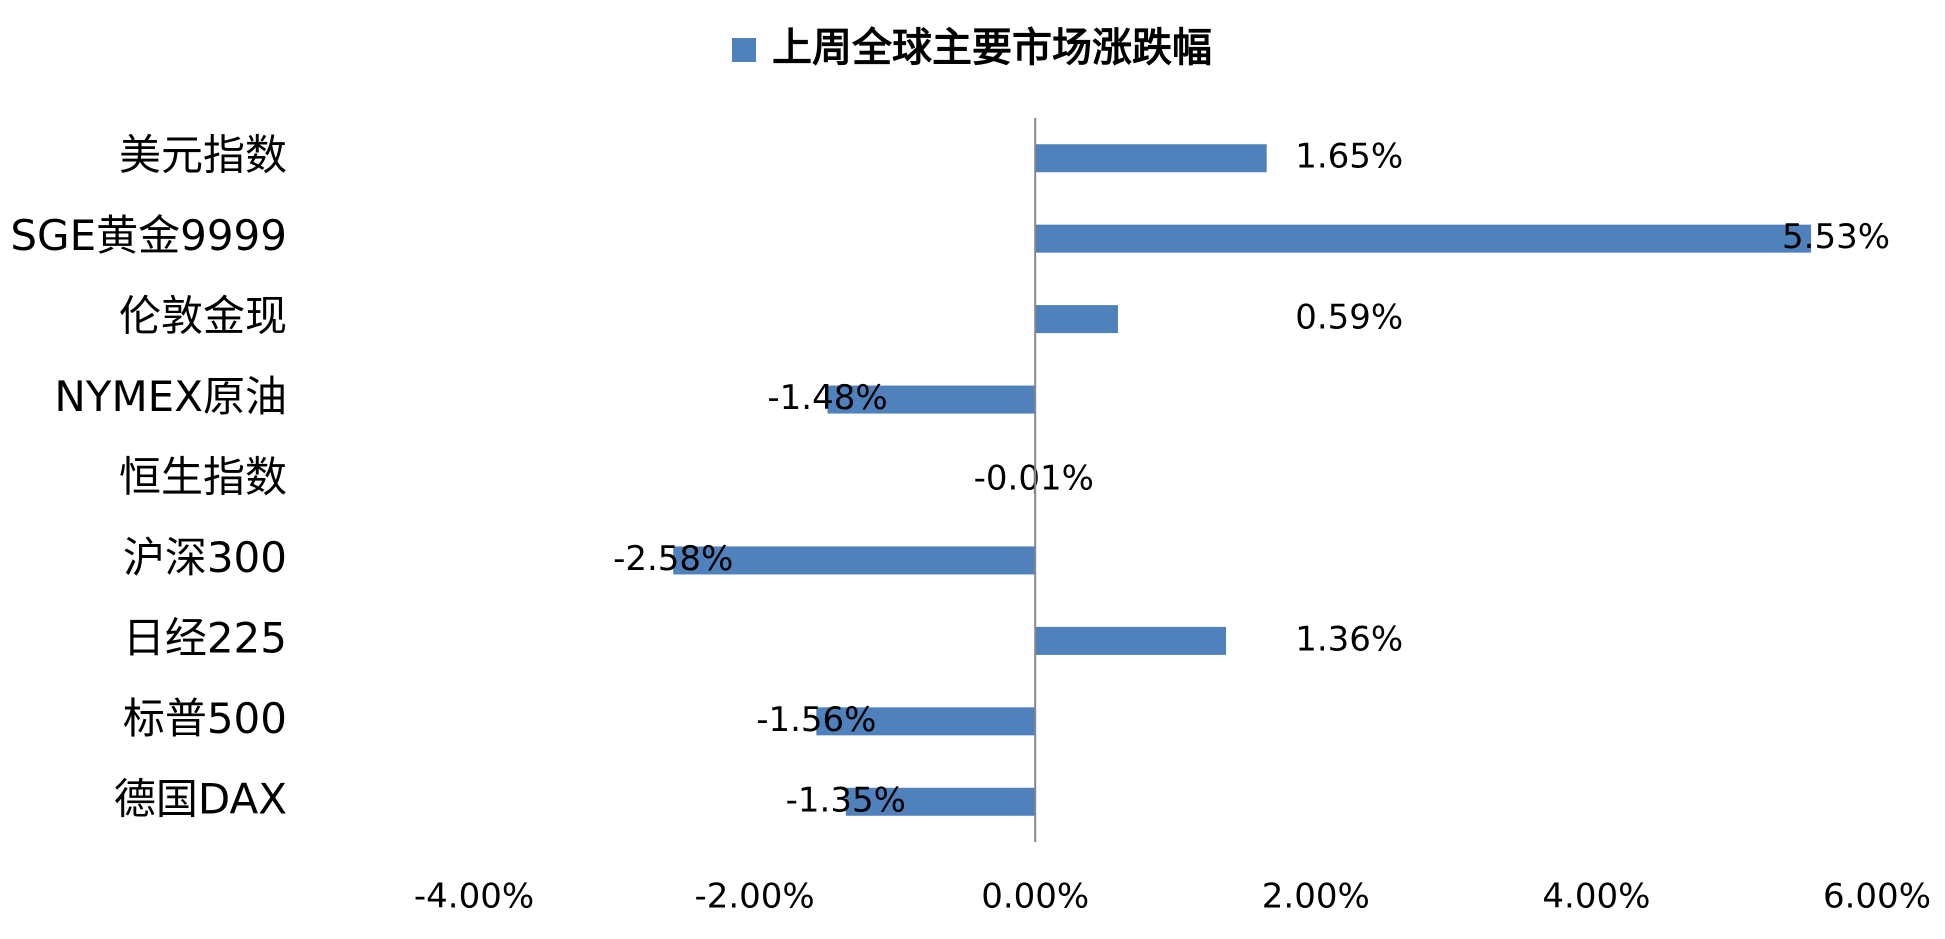  Describe the element at coordinates (1316, 897) in the screenshot. I see `x-tick-label: 2.00%` at that location.